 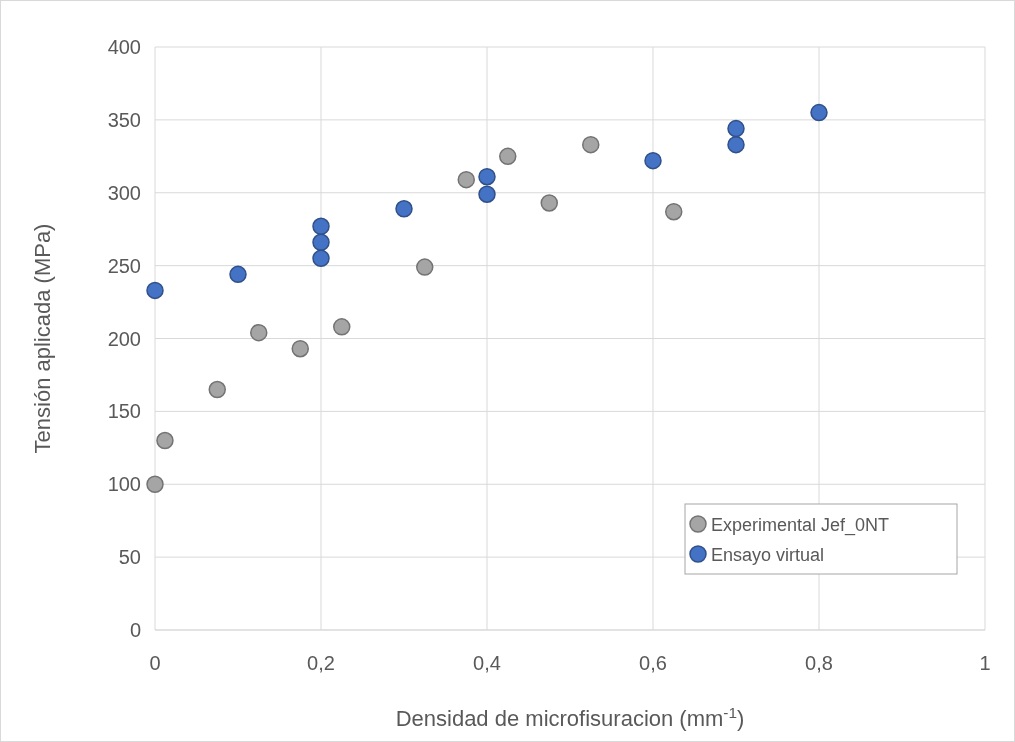 I want to click on x-tick-label: 0, so click(x=155, y=663).